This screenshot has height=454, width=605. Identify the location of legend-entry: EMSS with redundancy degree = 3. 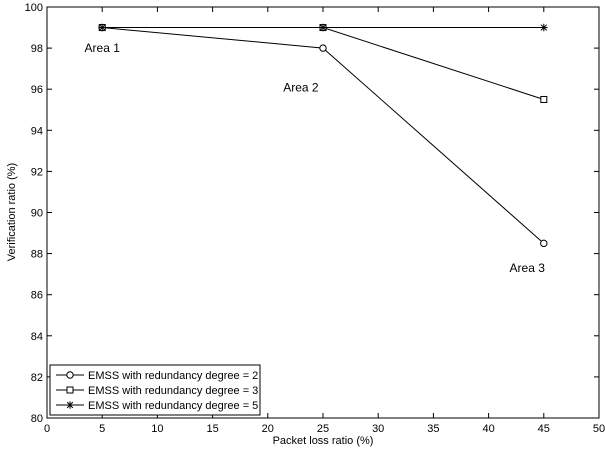
(157, 391).